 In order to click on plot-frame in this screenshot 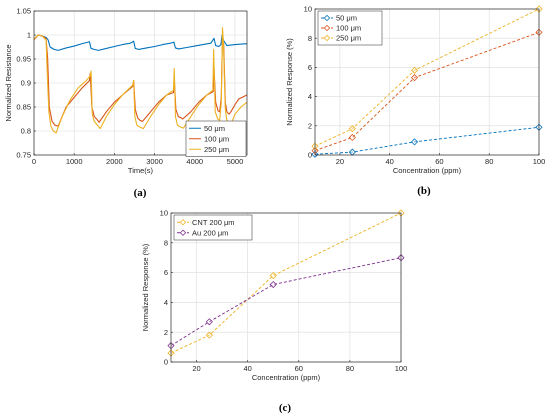, I will do `click(427, 82)`.